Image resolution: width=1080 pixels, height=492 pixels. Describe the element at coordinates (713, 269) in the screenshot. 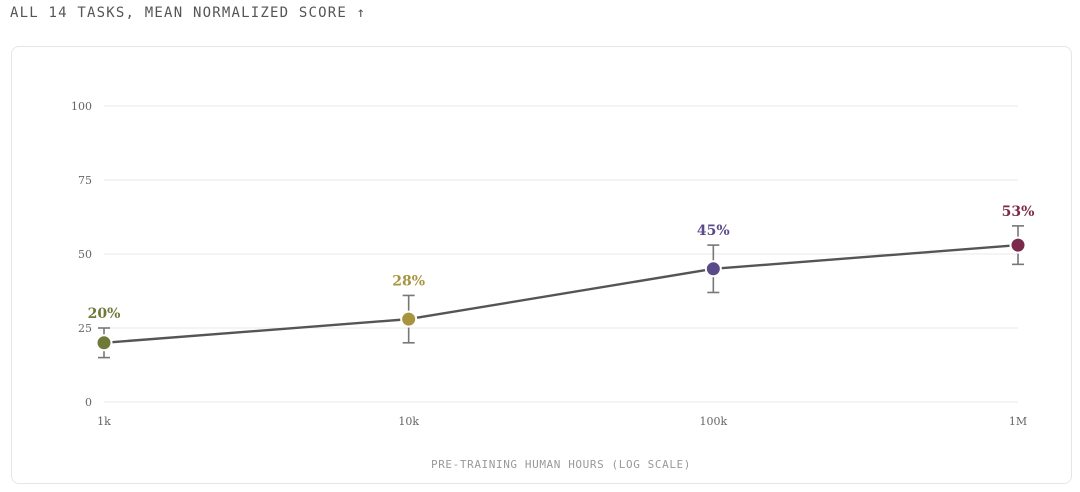

I see `data-point-100k` at that location.